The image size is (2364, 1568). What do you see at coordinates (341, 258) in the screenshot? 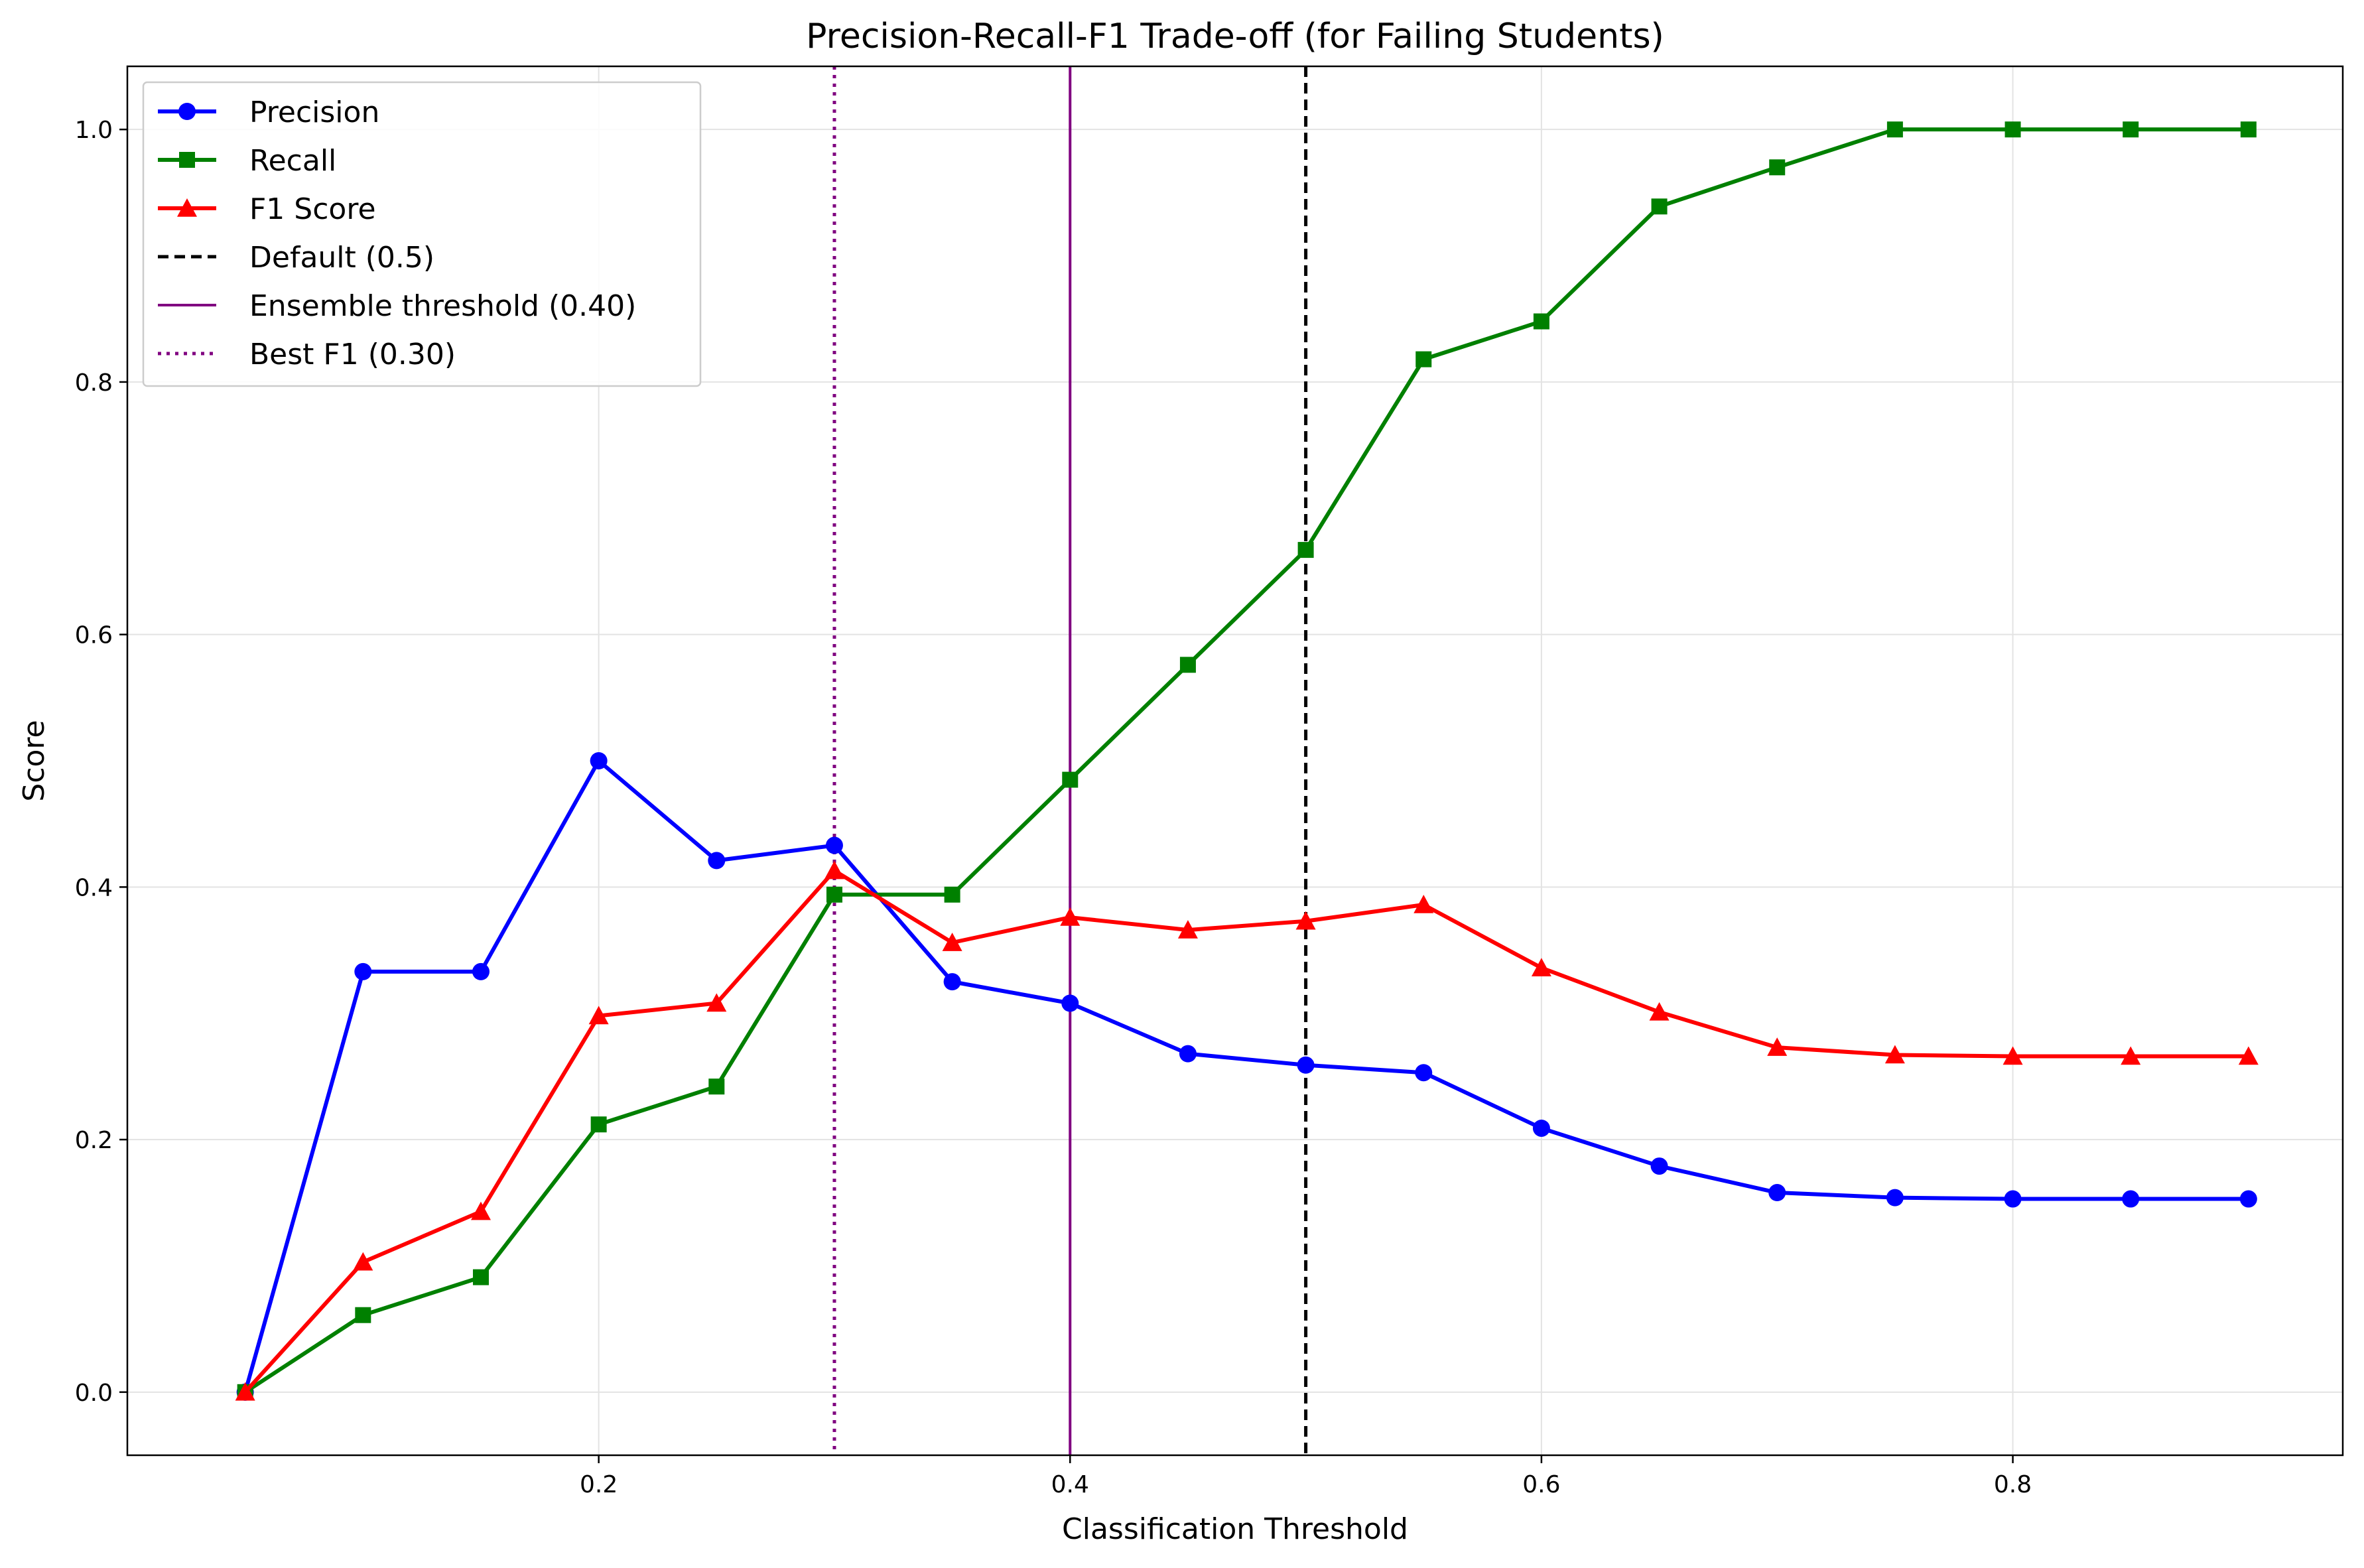
I see `legend-label: Default (0.5)` at bounding box center [341, 258].